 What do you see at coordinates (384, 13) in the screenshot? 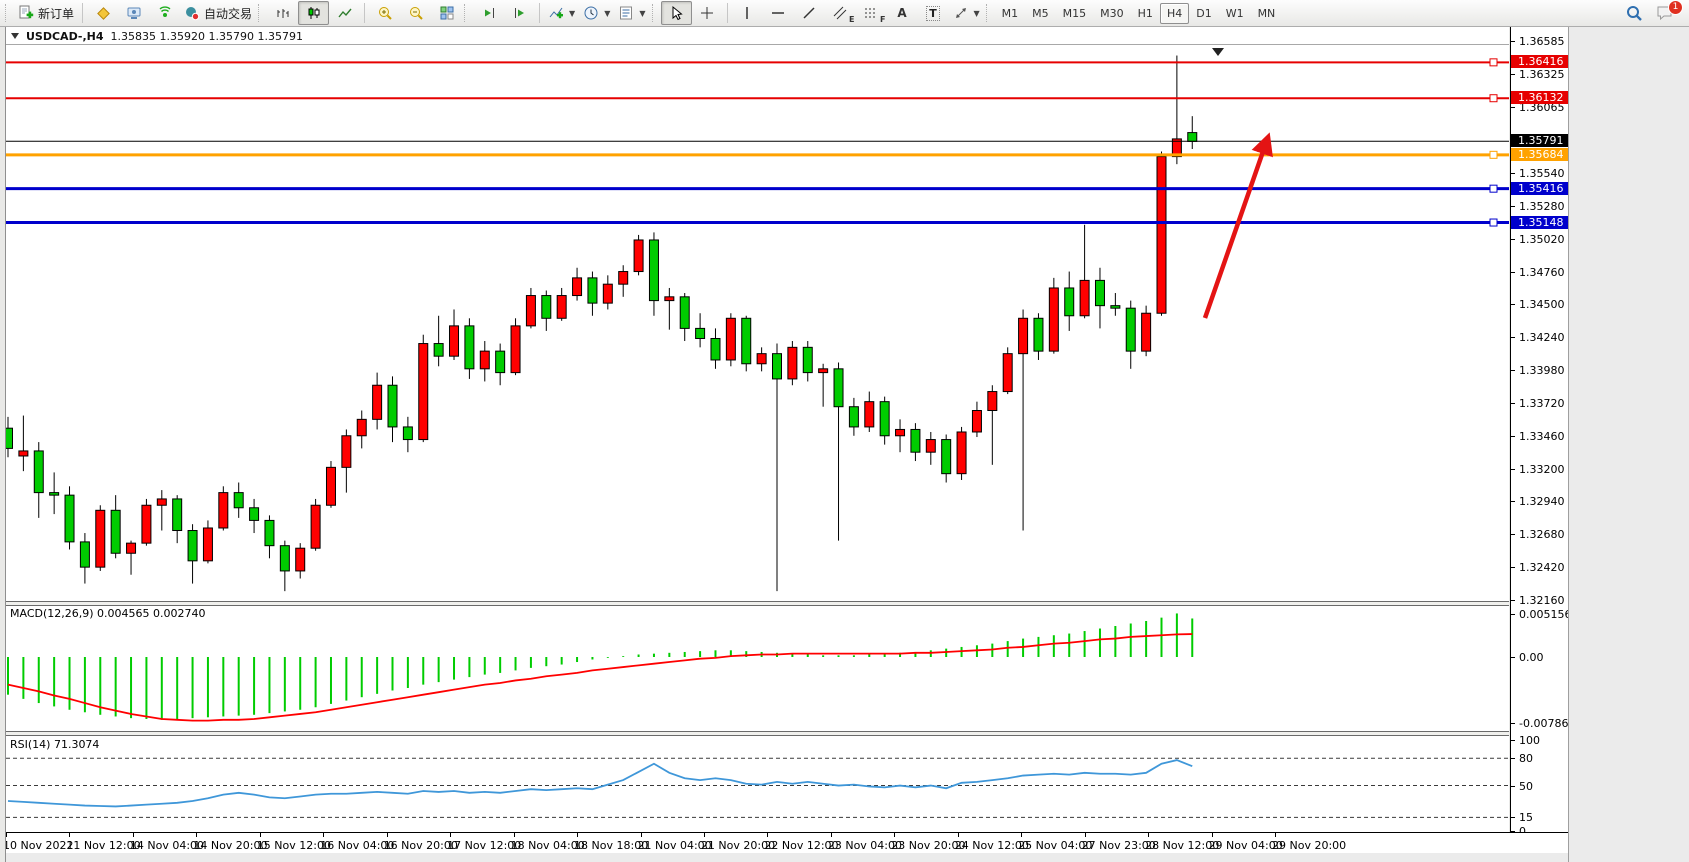
I see `zoom-in-button` at bounding box center [384, 13].